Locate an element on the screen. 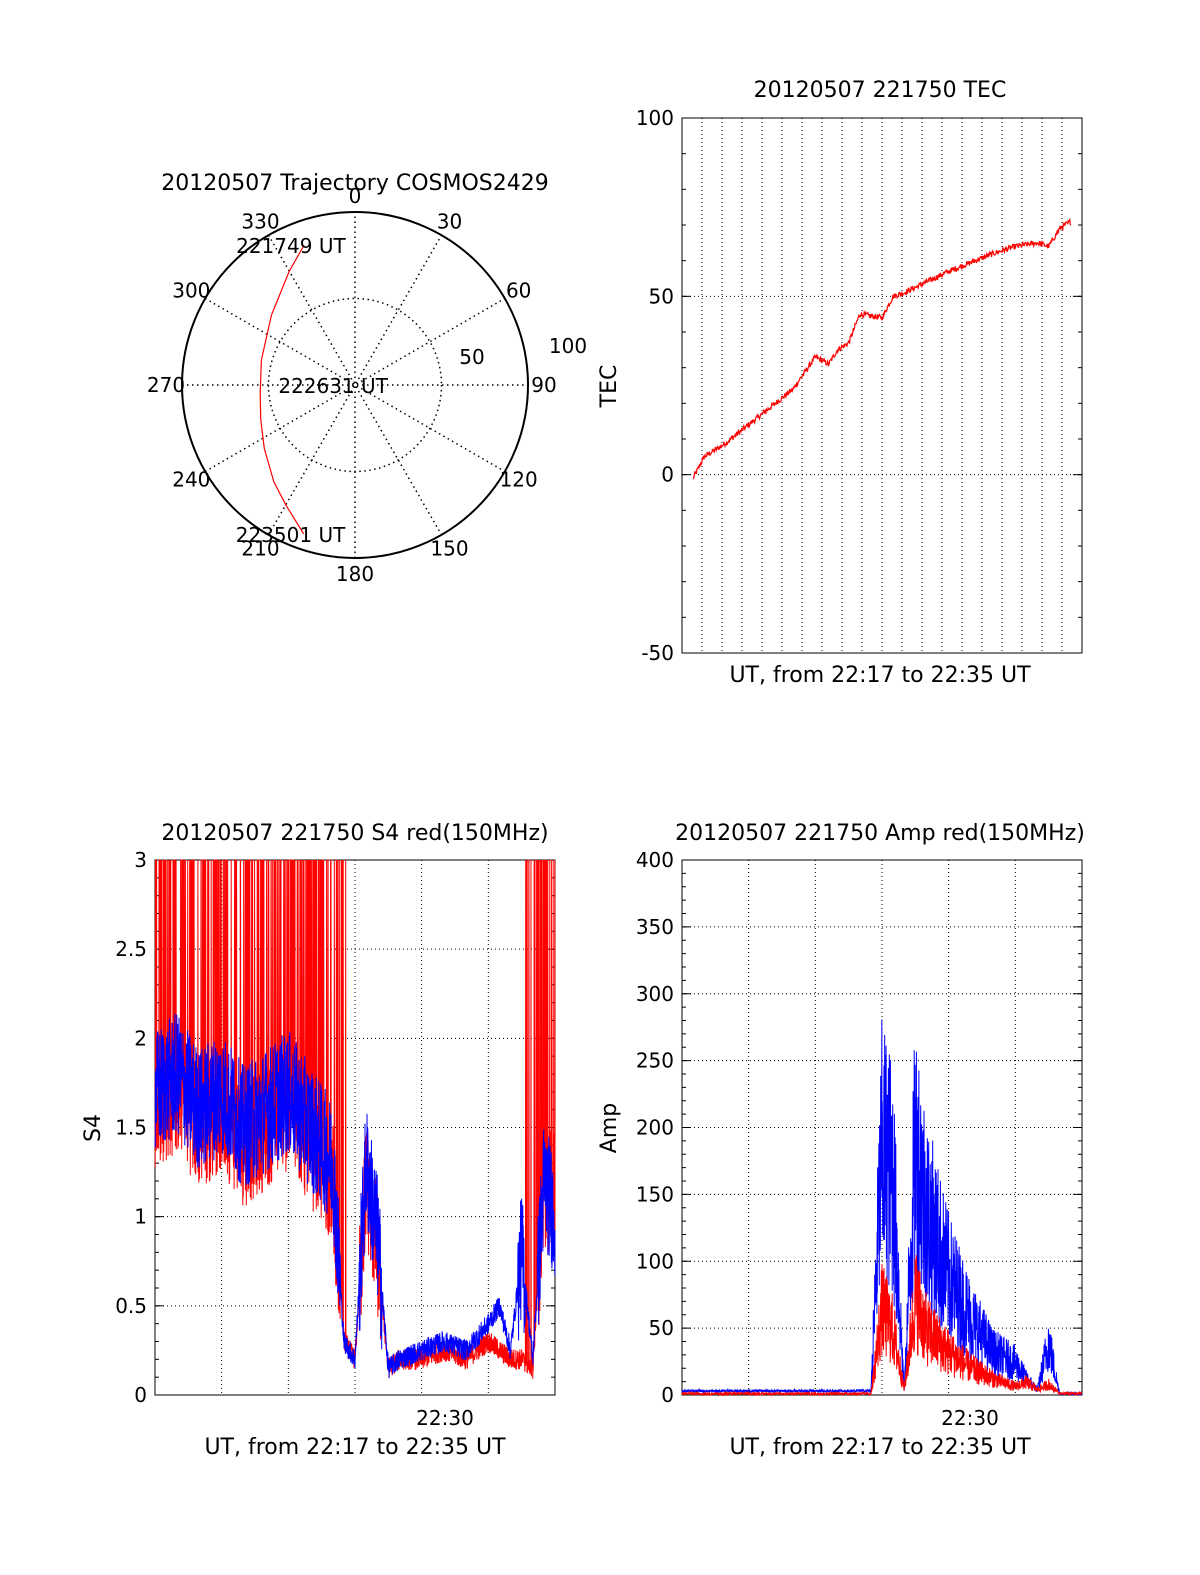 The height and width of the screenshot is (1575, 1200). polar-angle-label: 150 is located at coordinates (449, 549).